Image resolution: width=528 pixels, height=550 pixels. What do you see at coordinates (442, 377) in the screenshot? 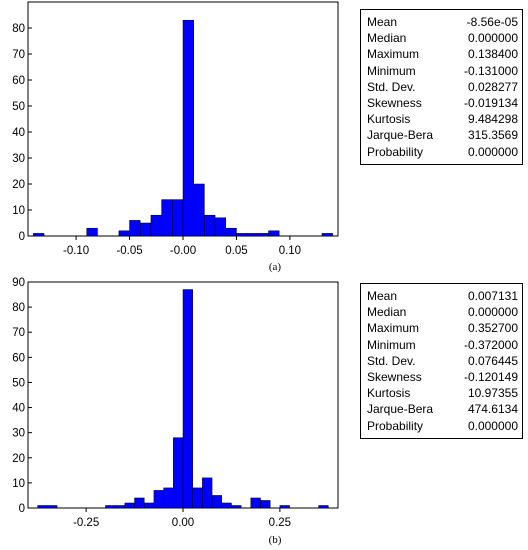
I see `stat-row: Skewness -0.120149` at bounding box center [442, 377].